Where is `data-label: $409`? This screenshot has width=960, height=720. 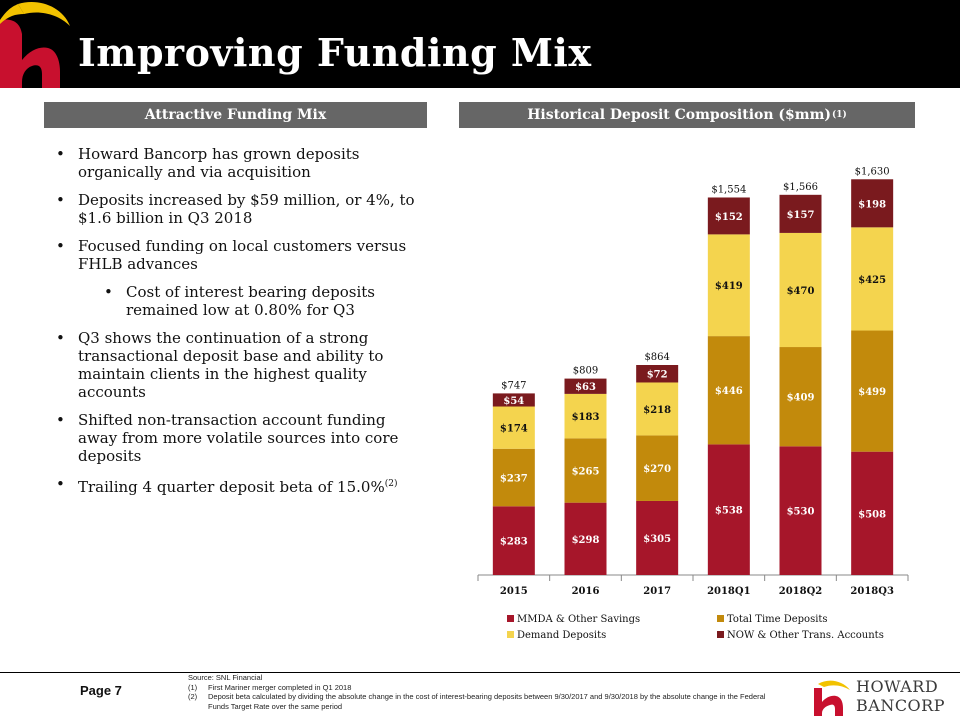
data-label: $409 is located at coordinates (801, 398).